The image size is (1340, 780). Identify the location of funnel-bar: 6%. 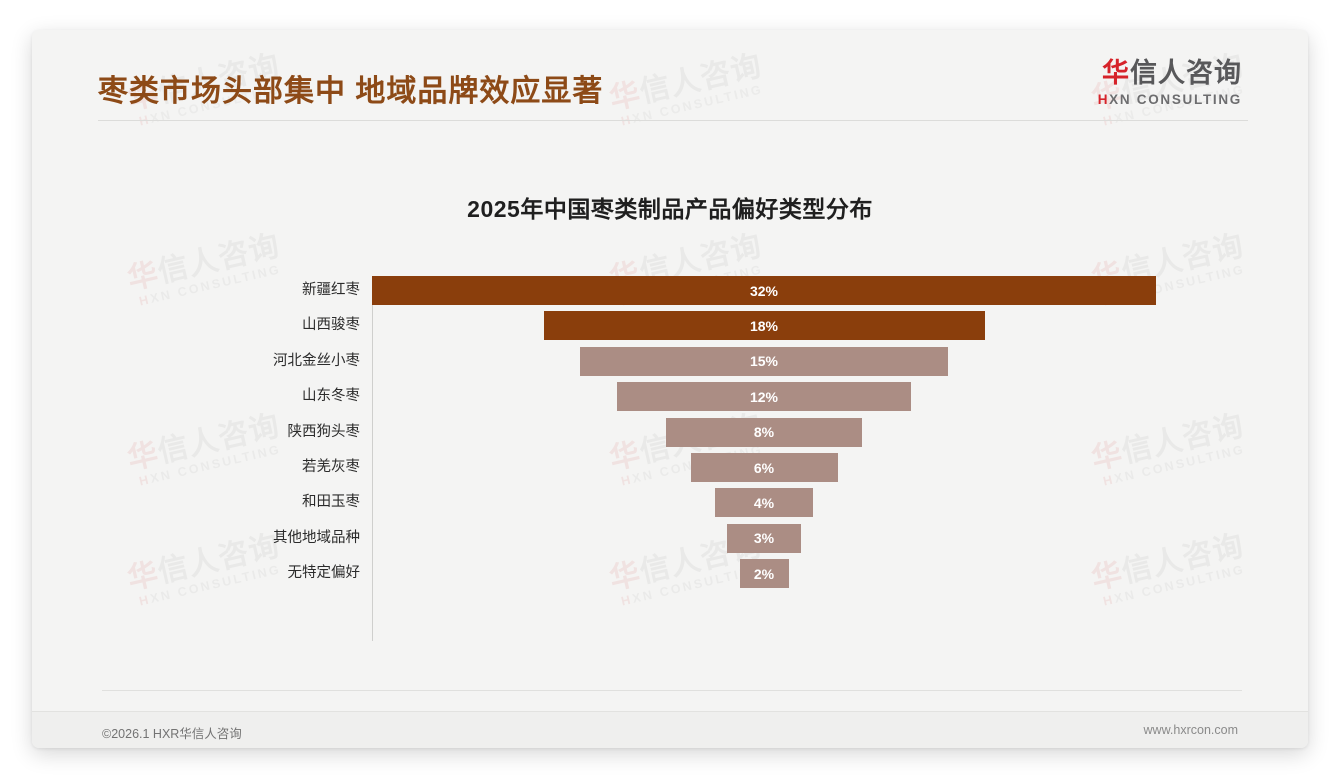
(764, 467).